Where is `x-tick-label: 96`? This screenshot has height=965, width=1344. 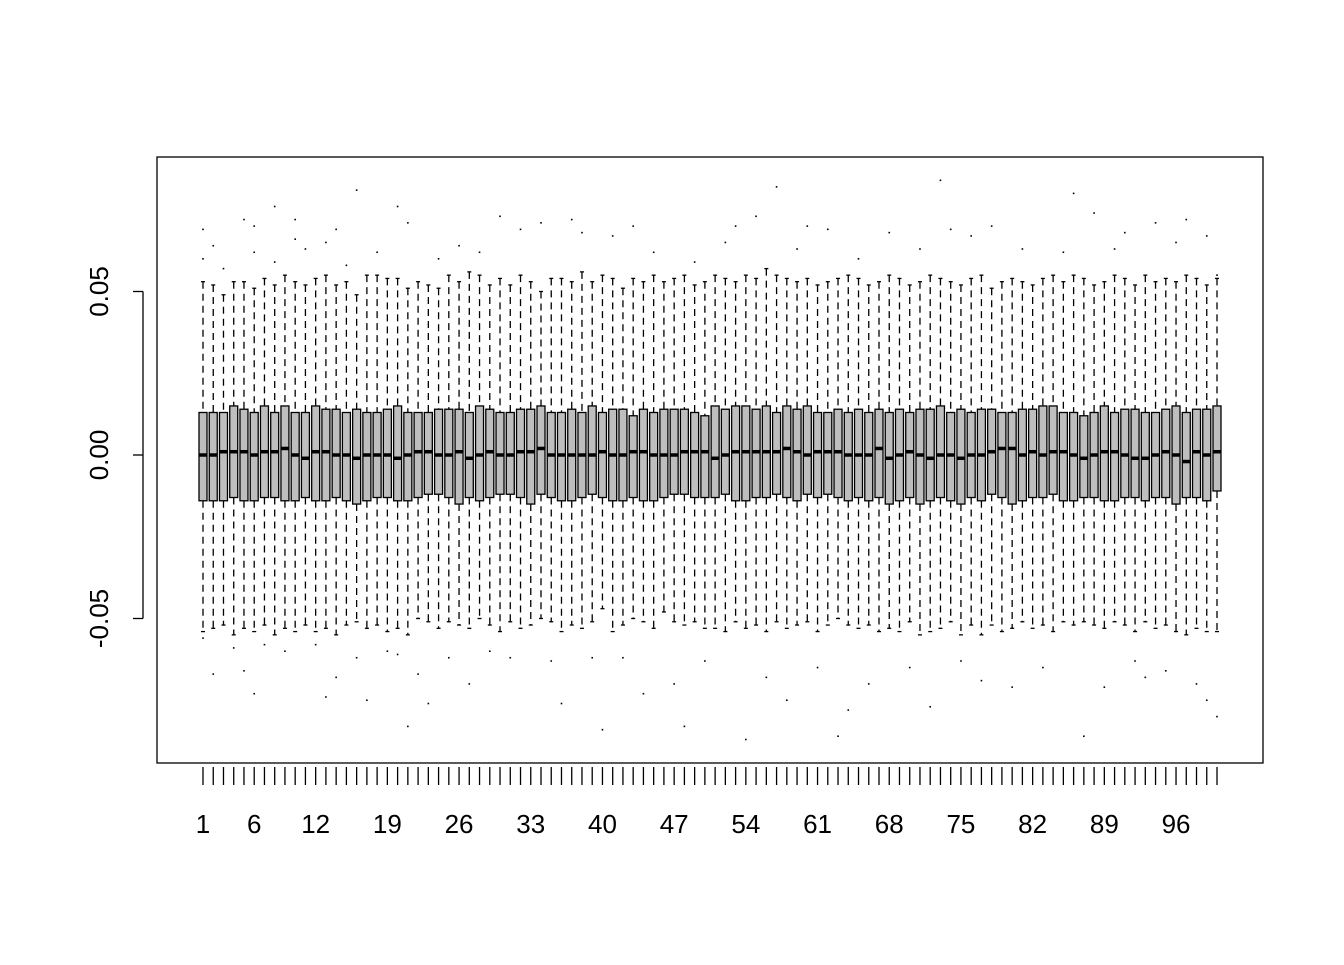 x-tick-label: 96 is located at coordinates (1176, 824).